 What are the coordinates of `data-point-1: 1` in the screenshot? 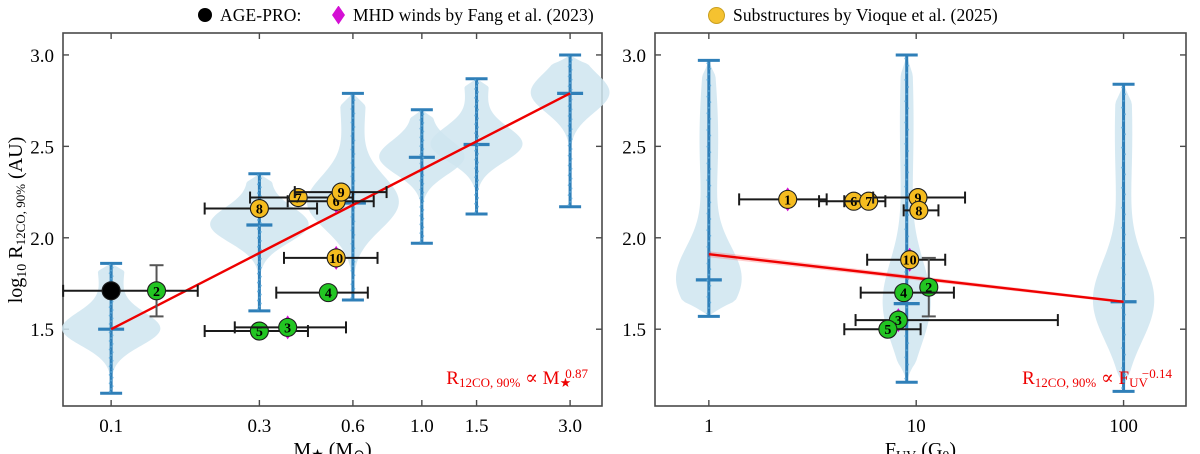 It's located at (783, 199).